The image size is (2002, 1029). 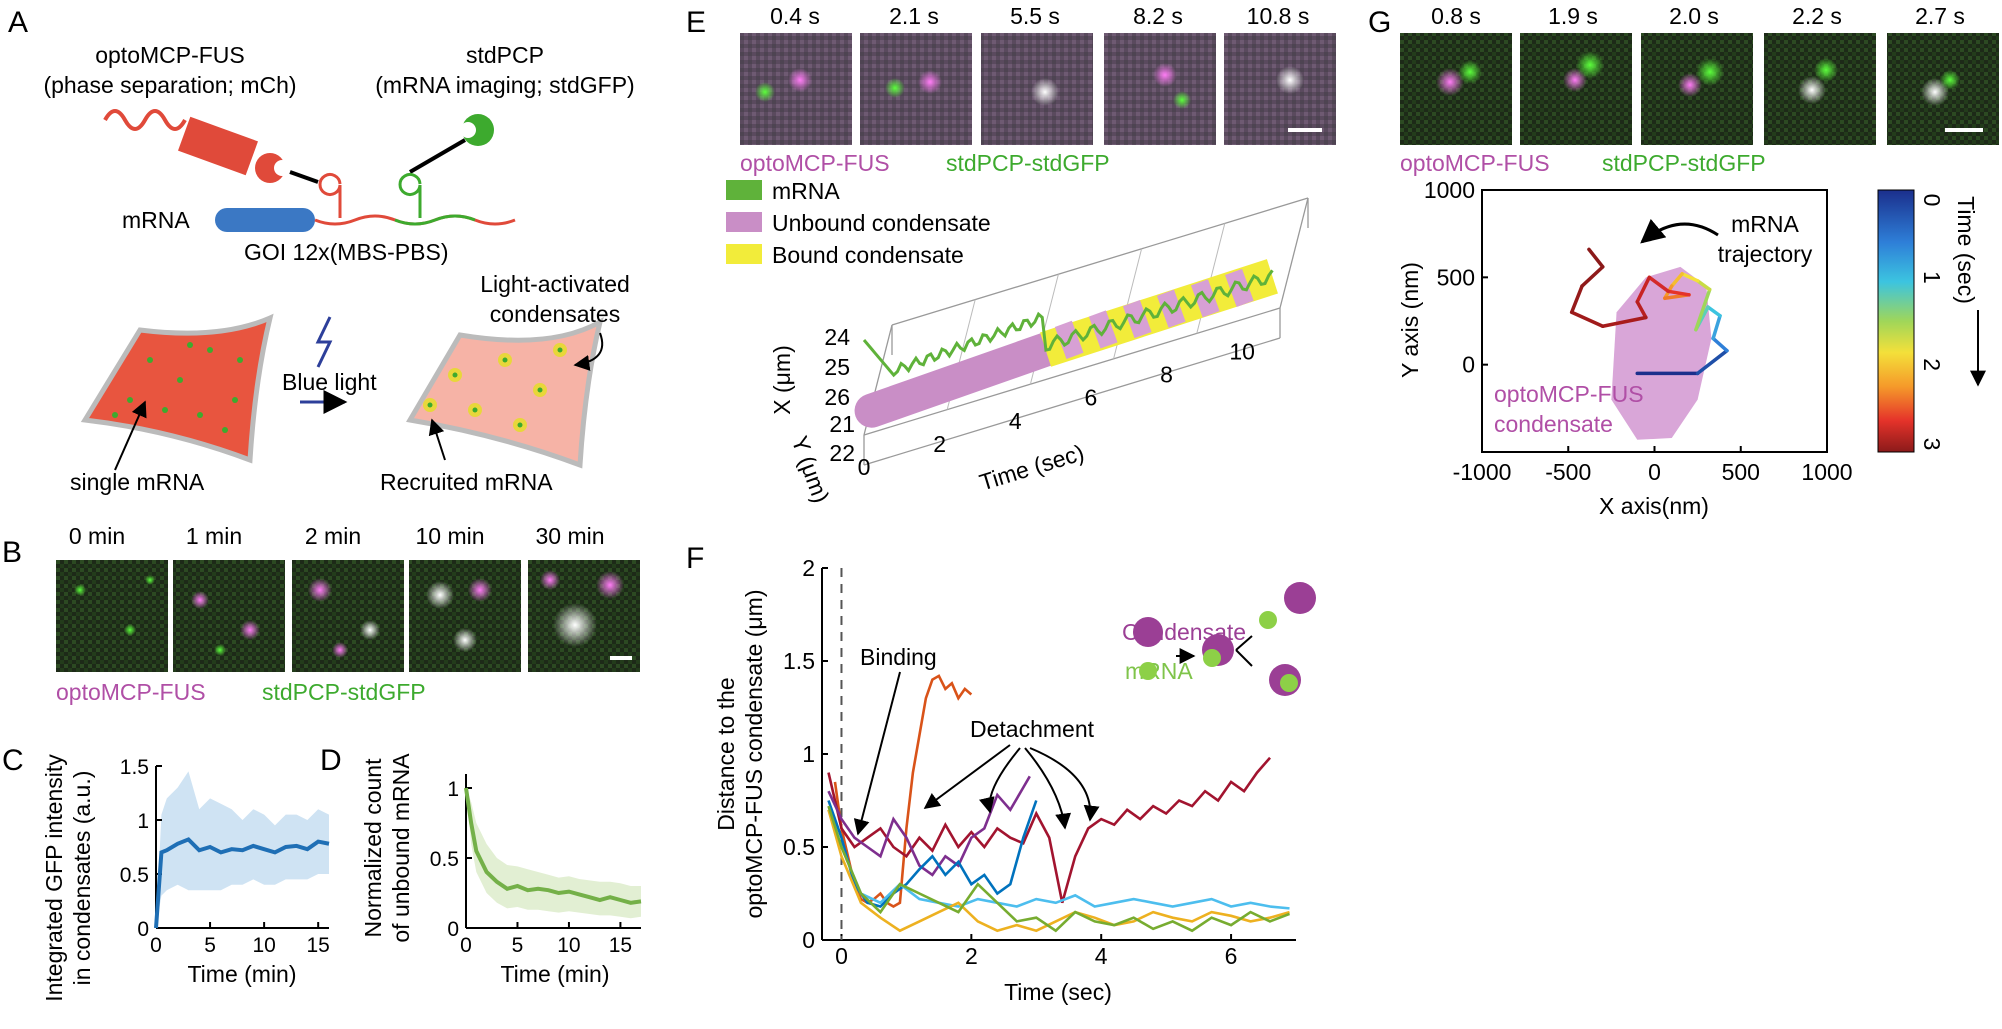 I want to click on e-x-tick-label: 8, so click(x=1166, y=375).